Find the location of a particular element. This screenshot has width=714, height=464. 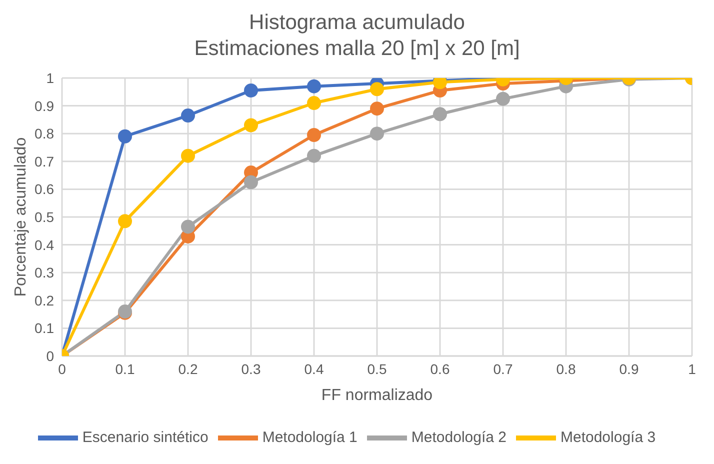

x-tick-label: 0.4 is located at coordinates (314, 368).